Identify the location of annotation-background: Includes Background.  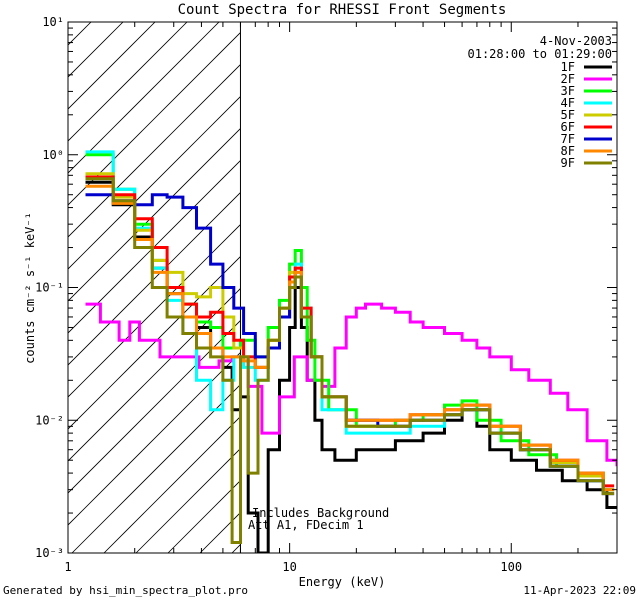
(320, 513).